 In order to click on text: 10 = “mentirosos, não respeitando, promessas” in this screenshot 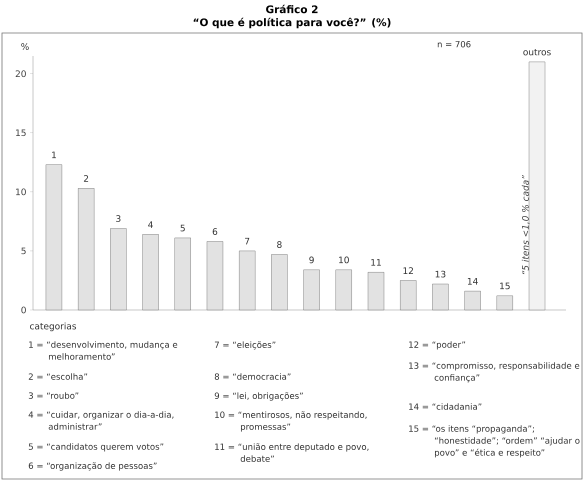, I will do `click(291, 421)`.